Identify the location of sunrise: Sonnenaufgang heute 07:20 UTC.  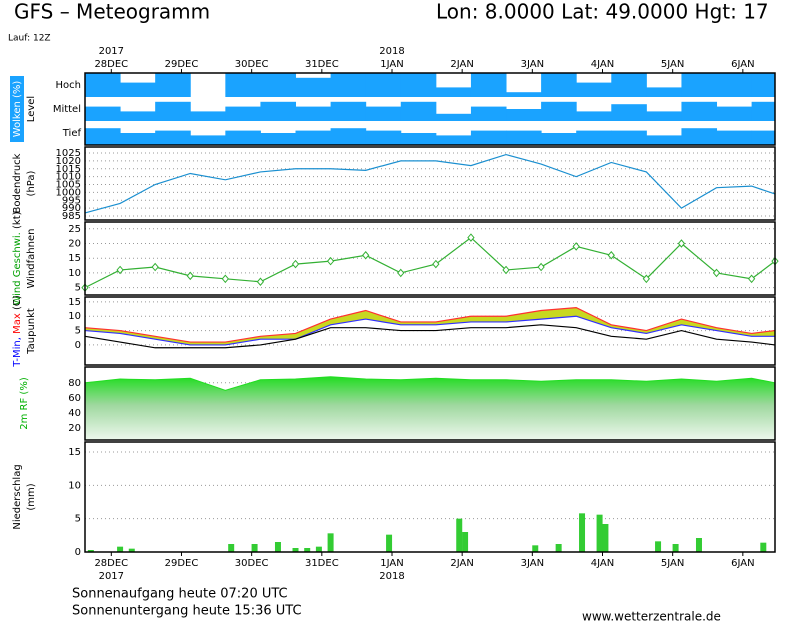
(180, 594).